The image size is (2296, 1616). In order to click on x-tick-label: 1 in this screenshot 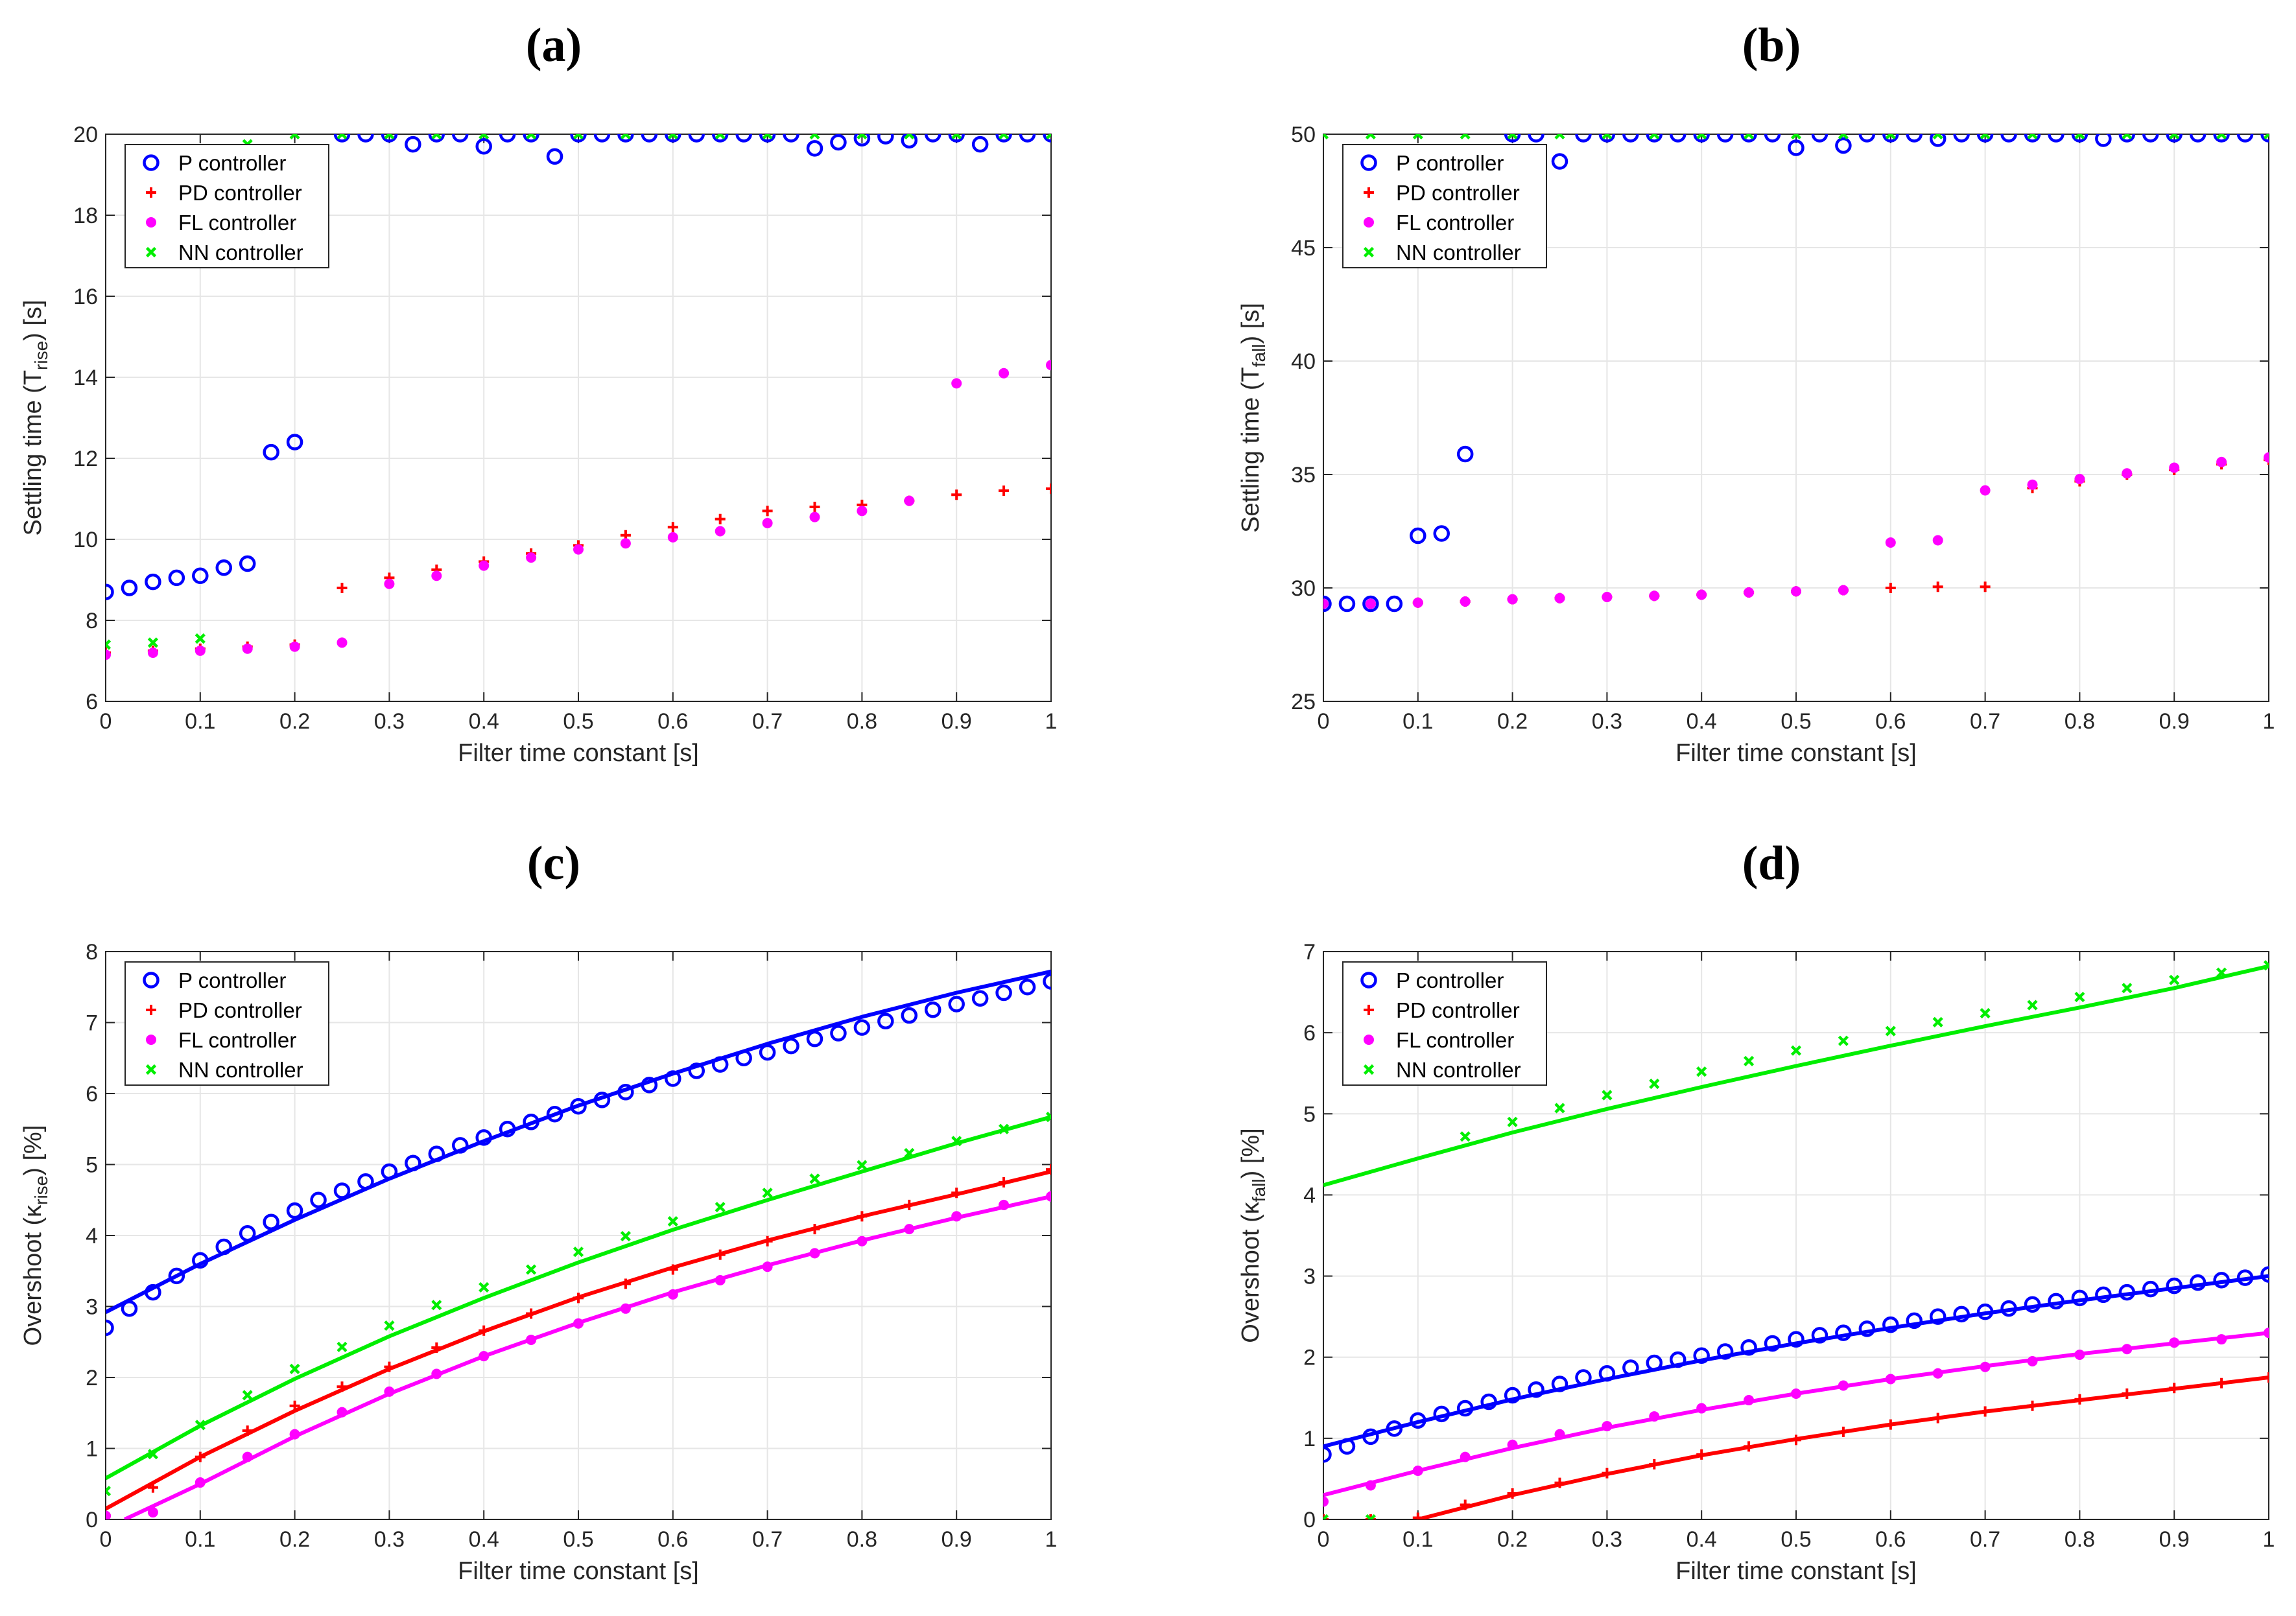, I will do `click(2269, 722)`.